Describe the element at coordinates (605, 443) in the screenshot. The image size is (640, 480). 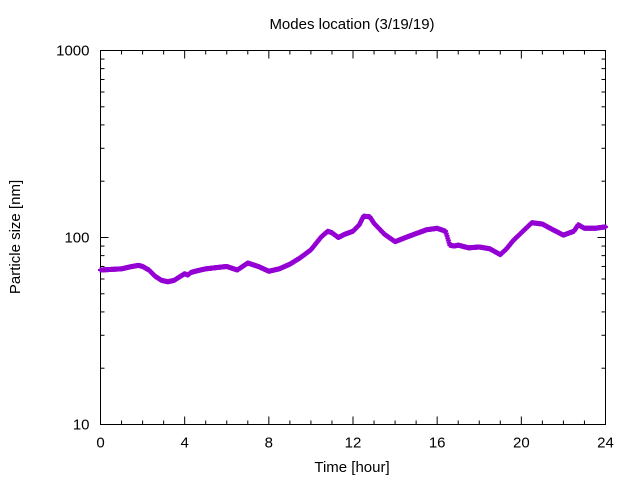
I see `x-tick-label: 24` at that location.